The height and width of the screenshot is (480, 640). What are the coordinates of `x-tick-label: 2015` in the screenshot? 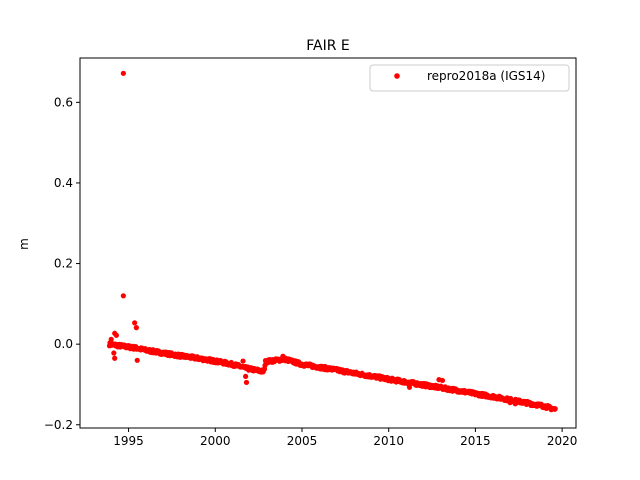 It's located at (475, 441).